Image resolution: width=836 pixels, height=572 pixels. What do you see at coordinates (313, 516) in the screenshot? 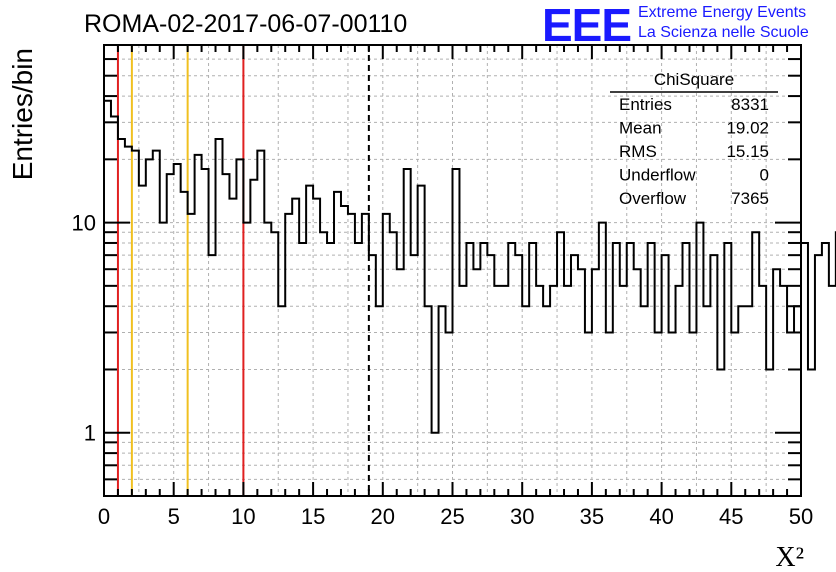
I see `x-tick-label: 15` at bounding box center [313, 516].